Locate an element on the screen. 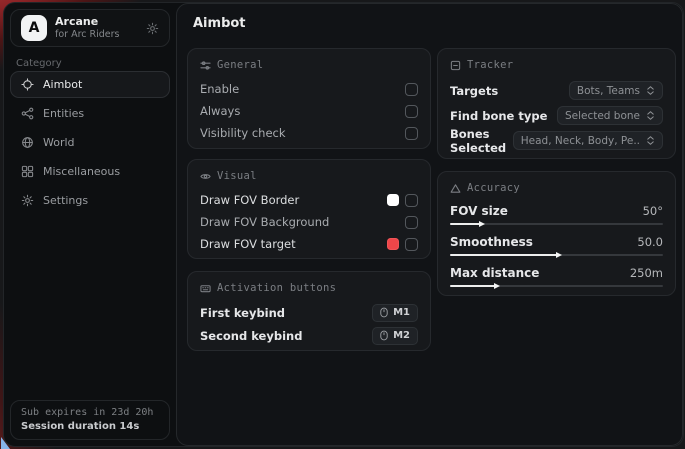 The width and height of the screenshot is (685, 449). setting-row: Find bone type Selected bone is located at coordinates (556, 115).